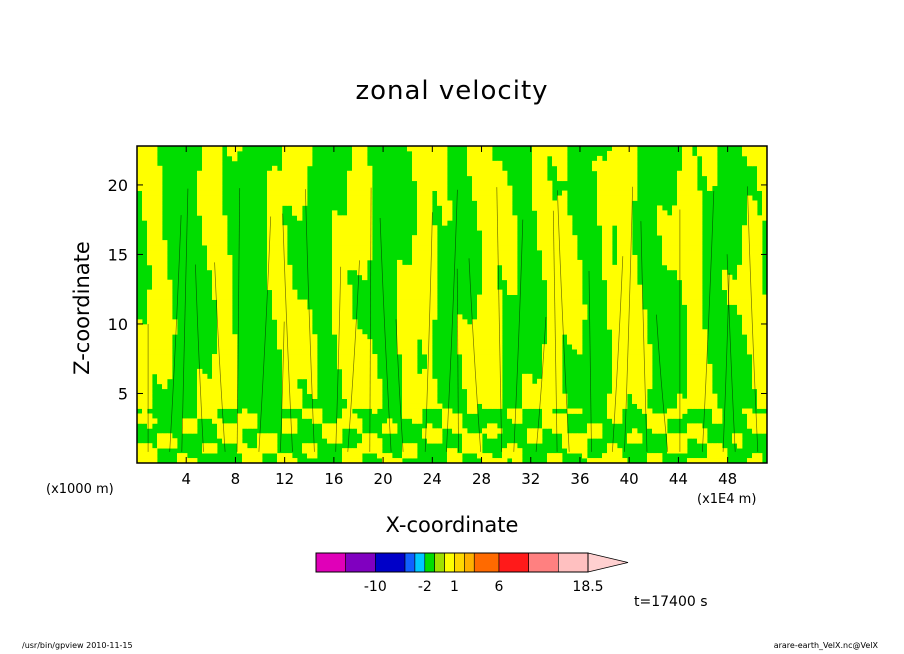 This screenshot has width=904, height=654. I want to click on colorbar-segment, so click(410, 562).